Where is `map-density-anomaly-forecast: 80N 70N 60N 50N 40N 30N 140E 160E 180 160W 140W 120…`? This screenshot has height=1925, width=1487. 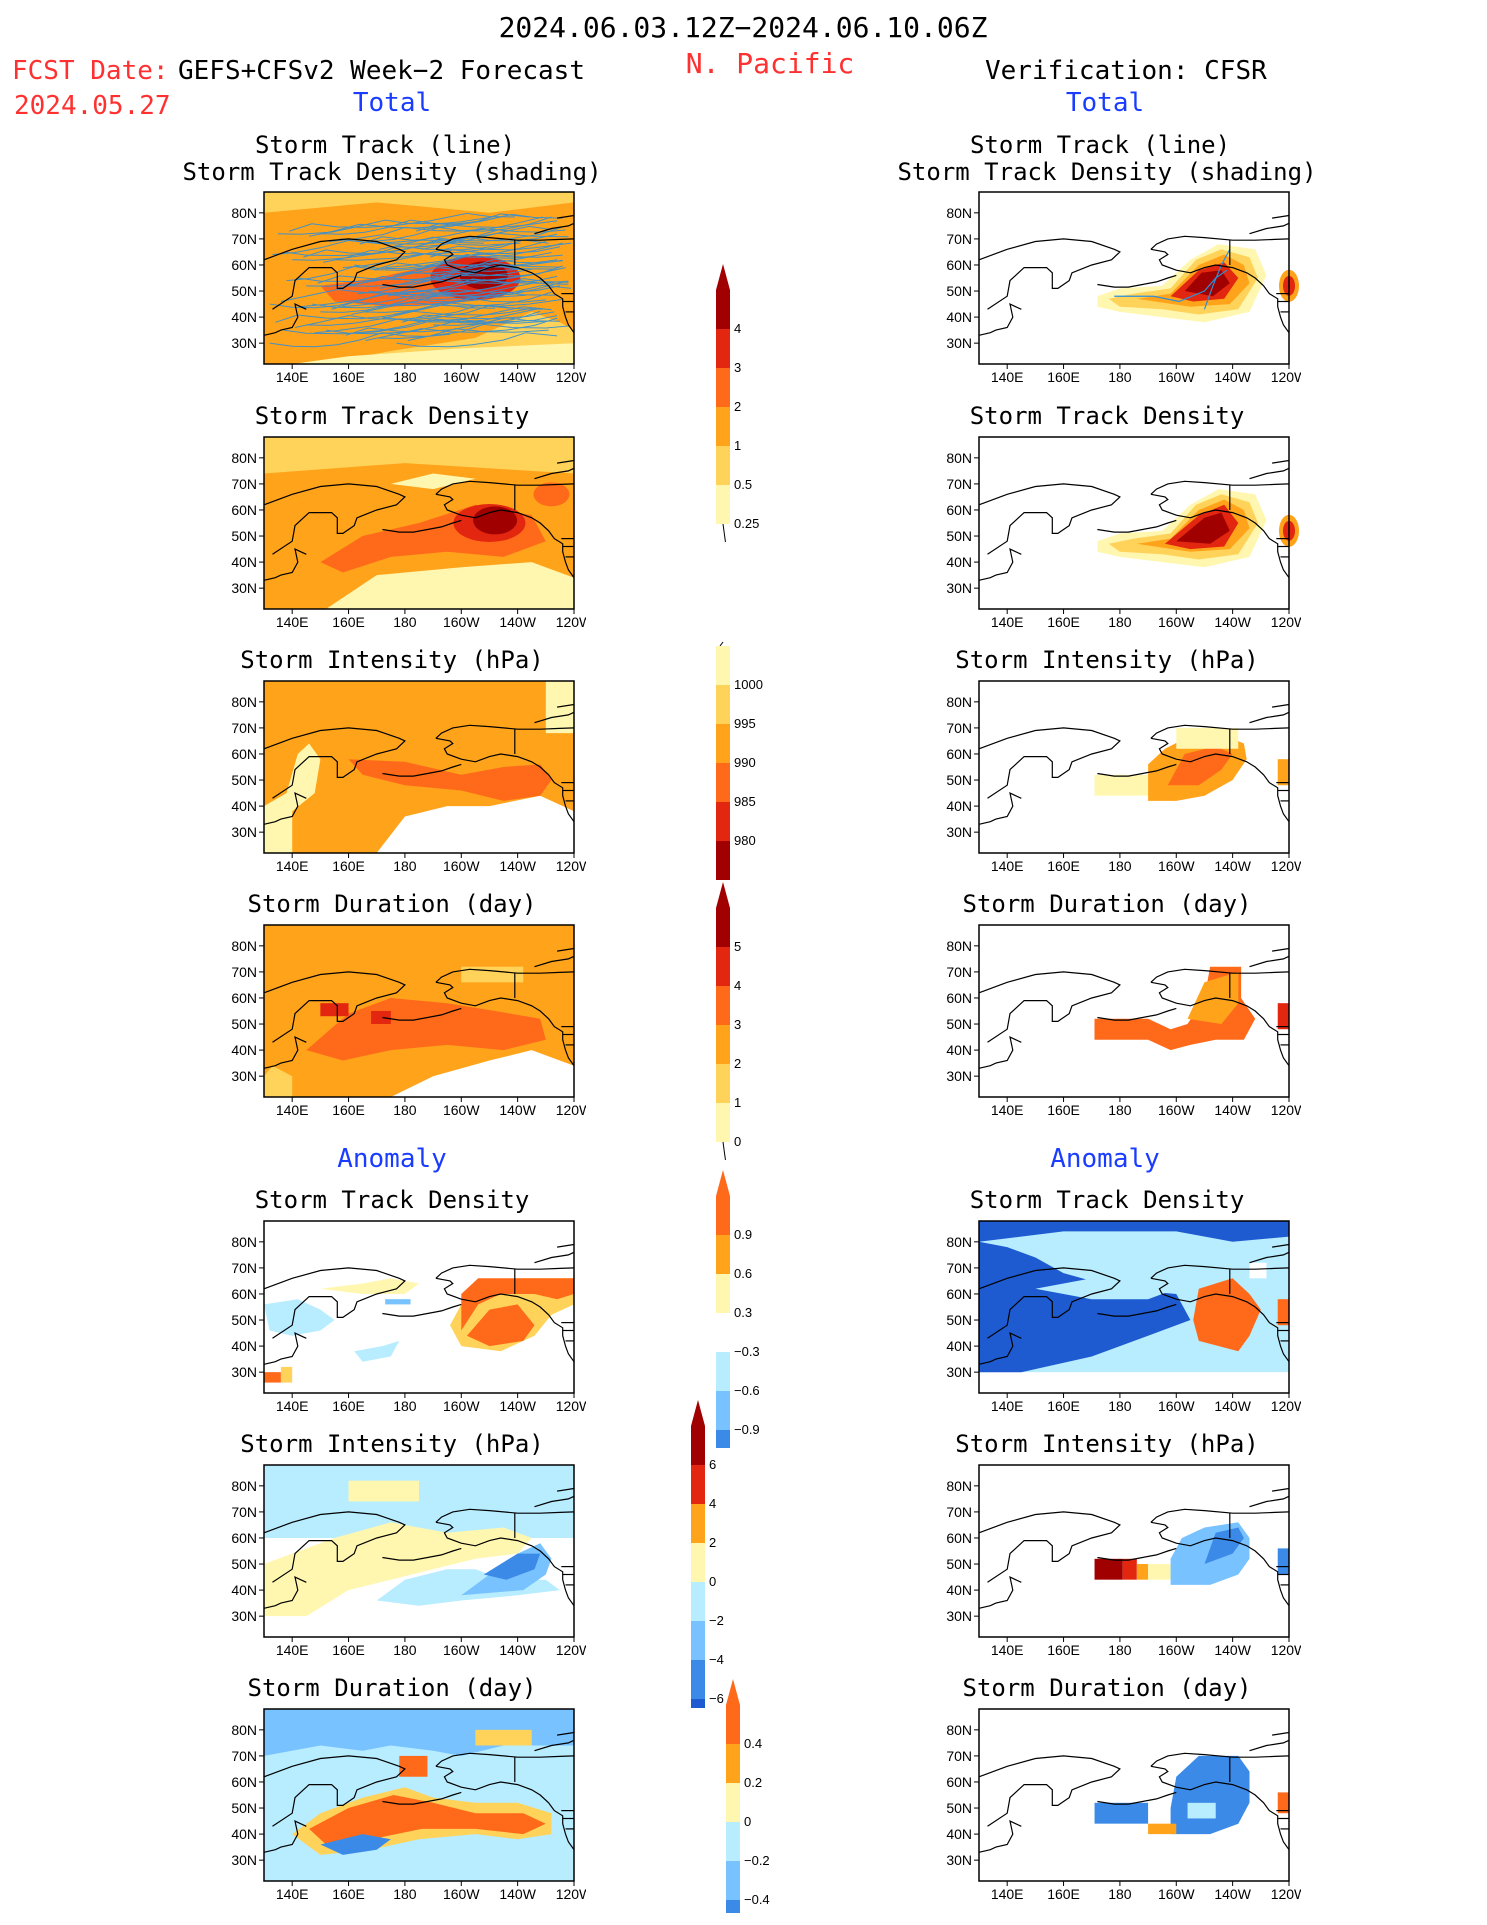 map-density-anomaly-forecast: 80N 70N 60N 50N 40N 30N 140E 160E 180 160W 140W 120… is located at coordinates (405, 1319).